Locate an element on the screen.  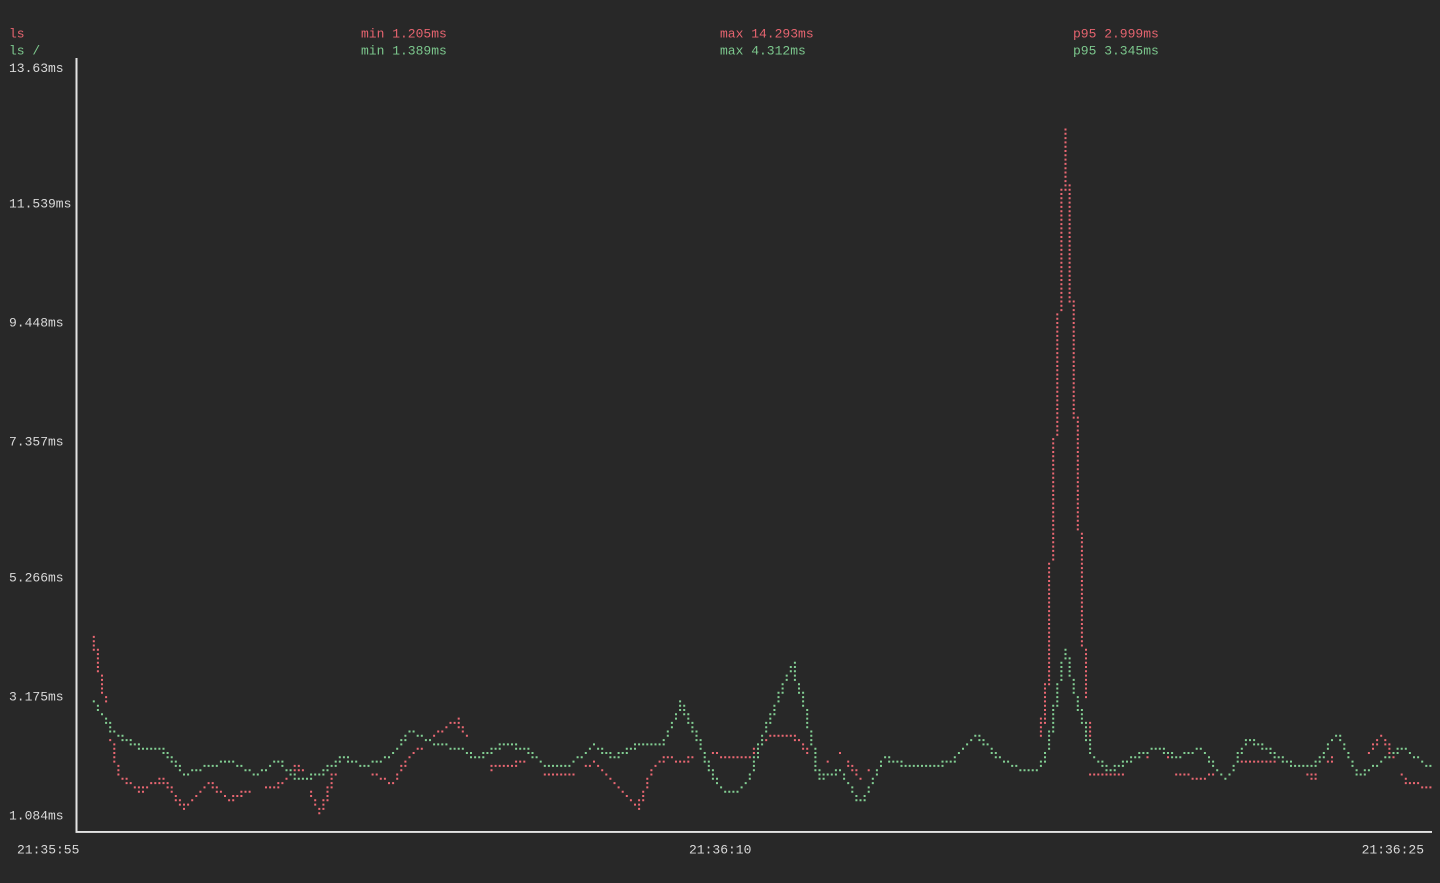
svg-text: 5.266ms is located at coordinates (36, 578).